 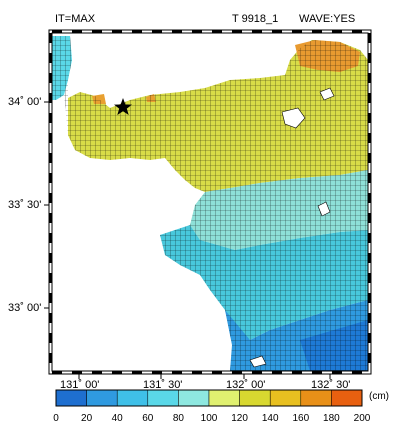 What do you see at coordinates (362, 418) in the screenshot?
I see `colorbar-tick-label: 200` at bounding box center [362, 418].